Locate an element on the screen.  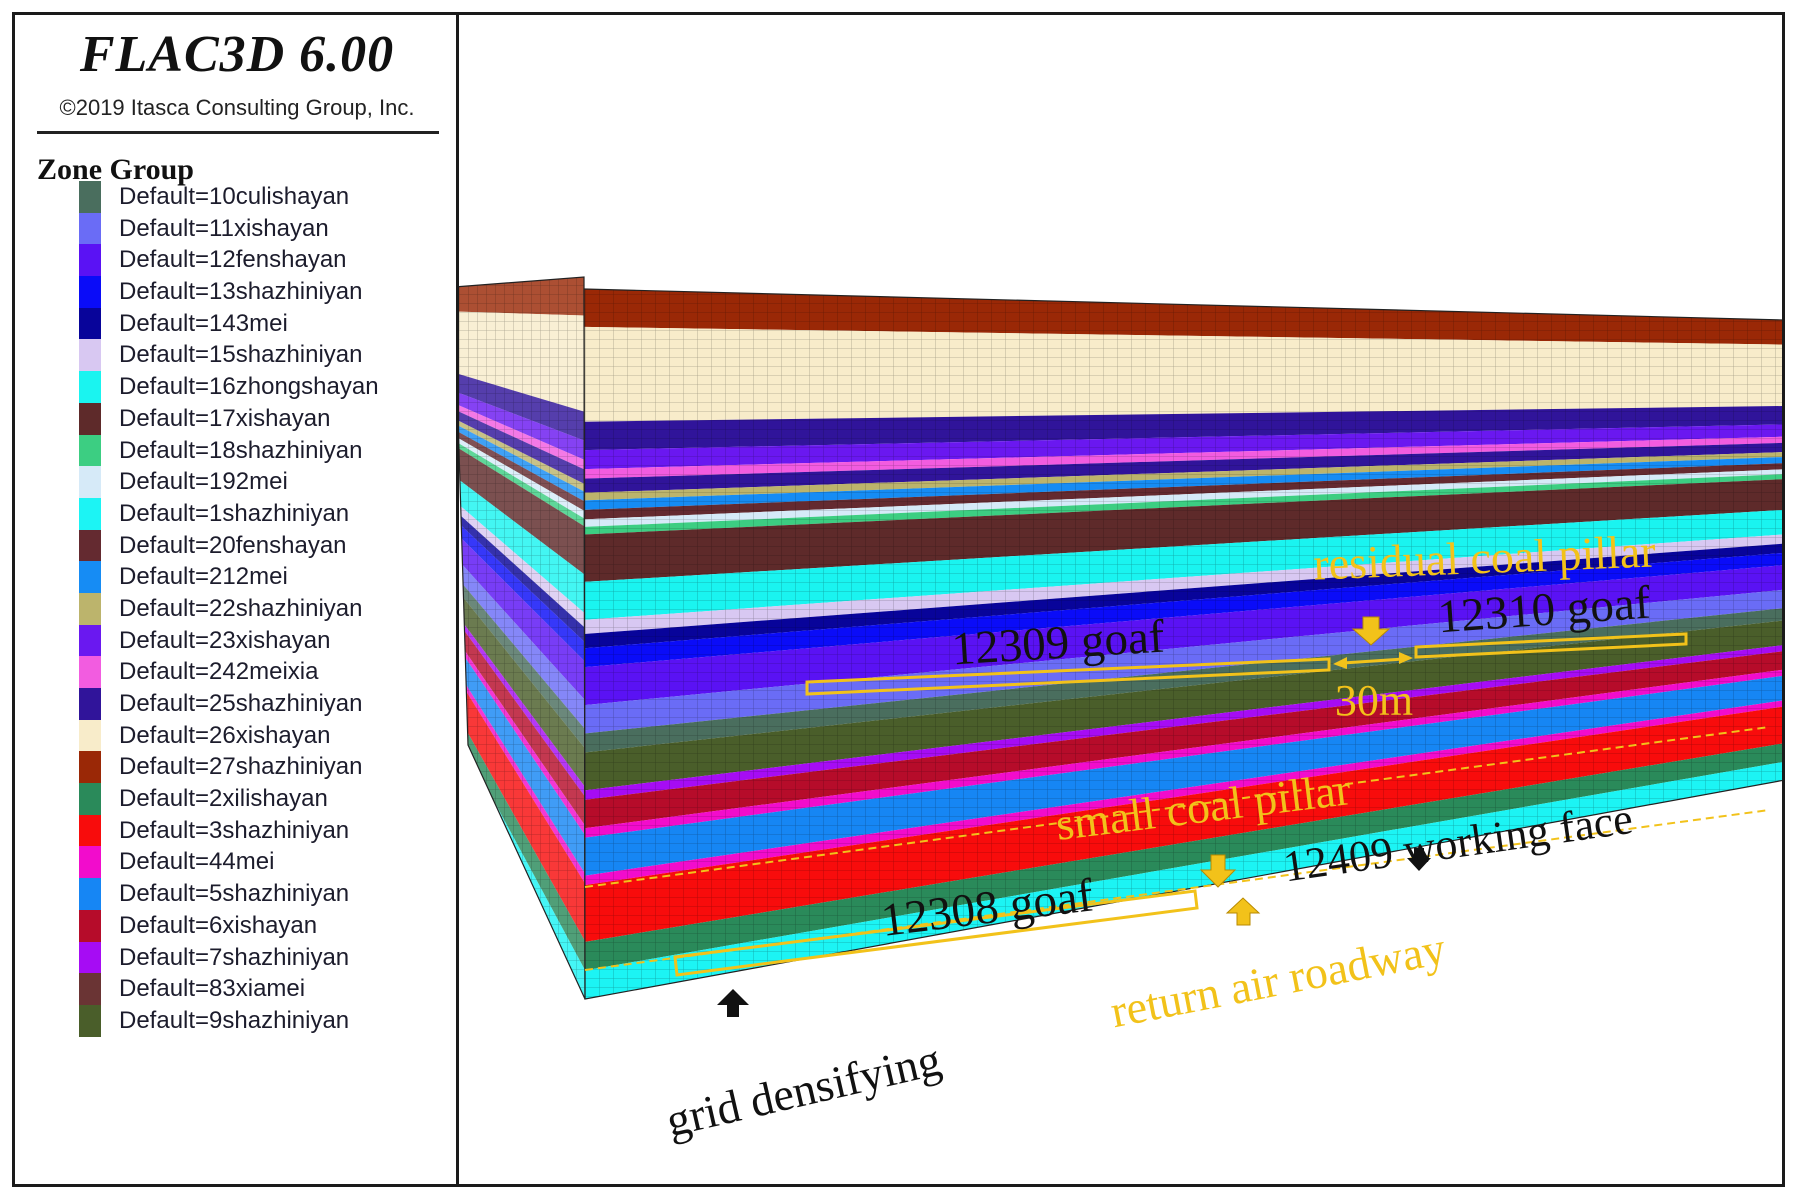
legend-label: Default=16zhongshayan is located at coordinates (249, 387).